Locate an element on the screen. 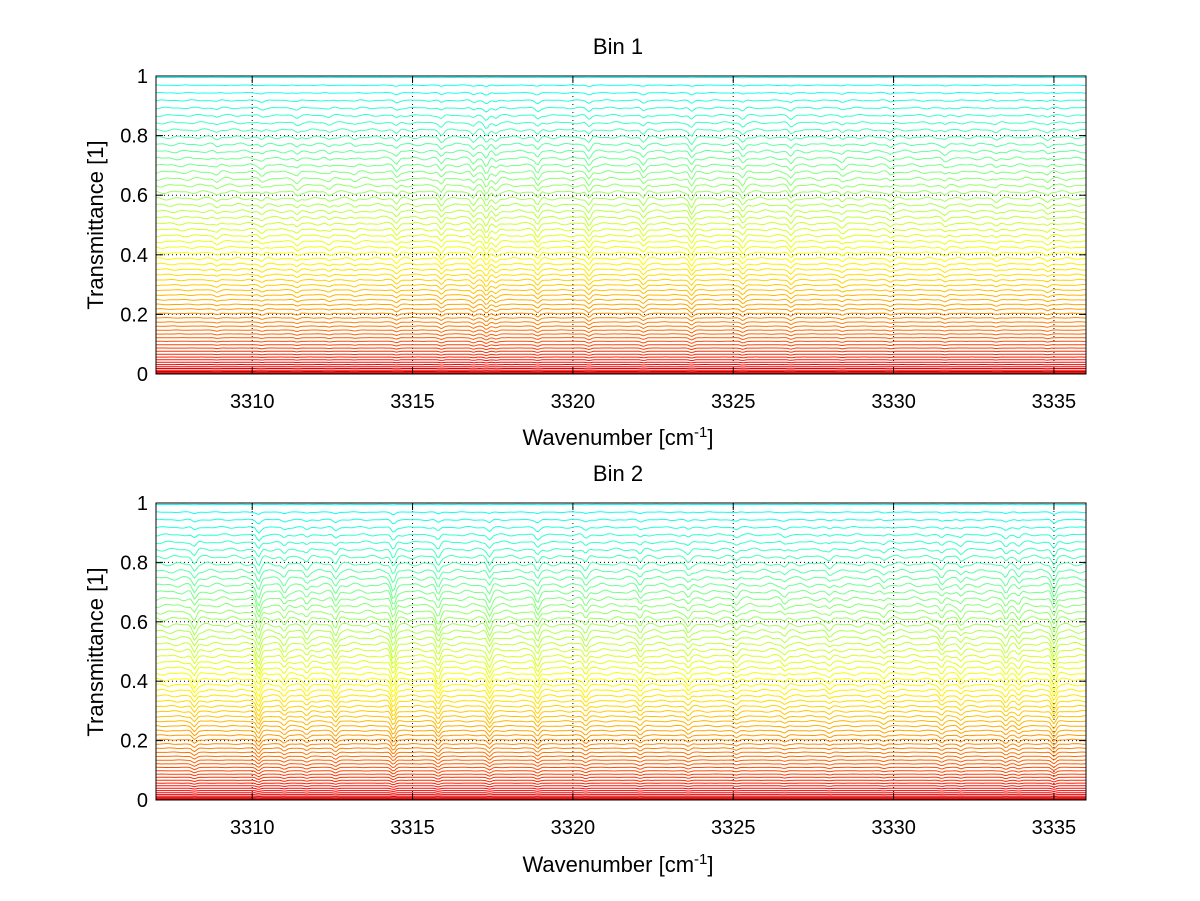 The image size is (1200, 901). x-axis-label: Wavenumber [cm-1] is located at coordinates (617, 437).